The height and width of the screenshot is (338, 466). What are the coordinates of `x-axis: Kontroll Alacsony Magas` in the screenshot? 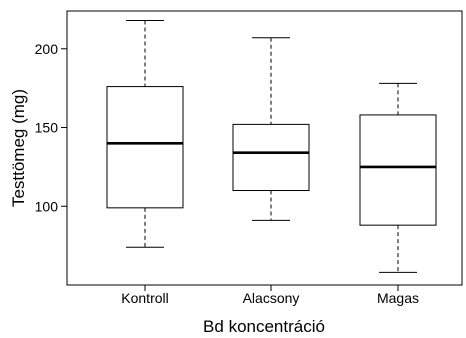 It's located at (270, 295).